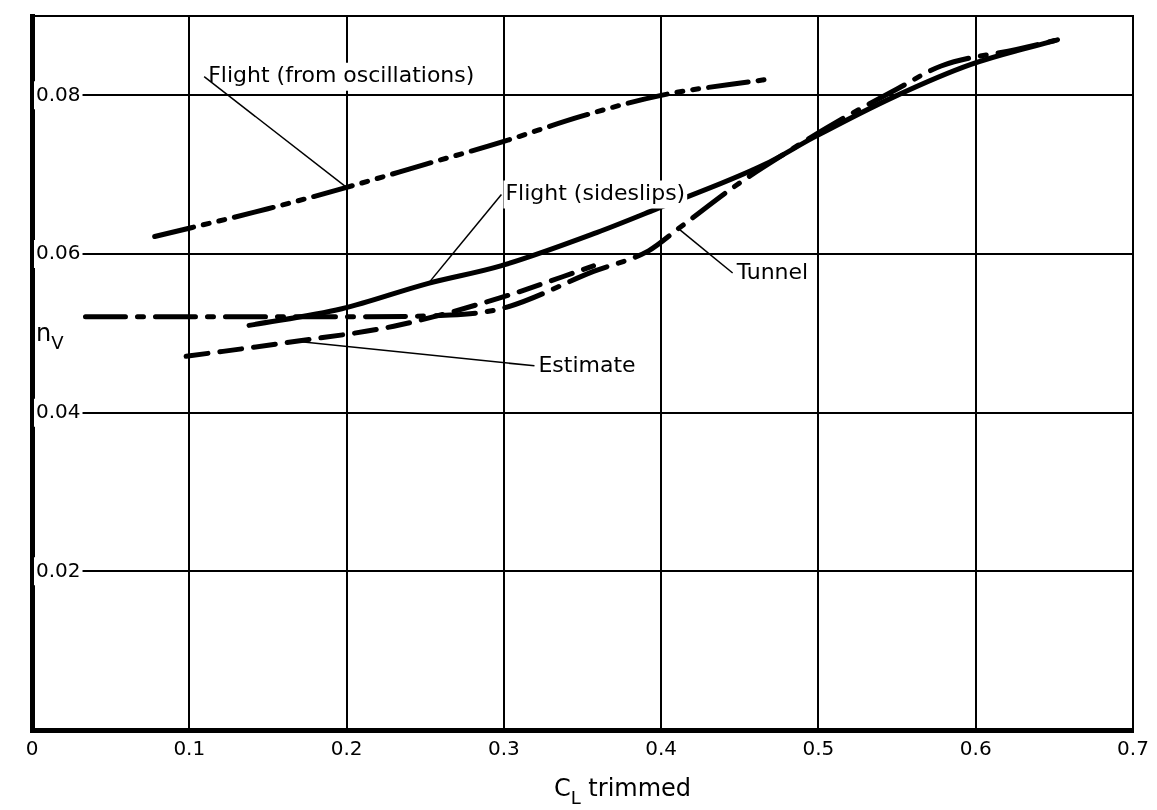 This screenshot has width=1157, height=810. I want to click on y-tick-label: 0.06, so click(58, 252).